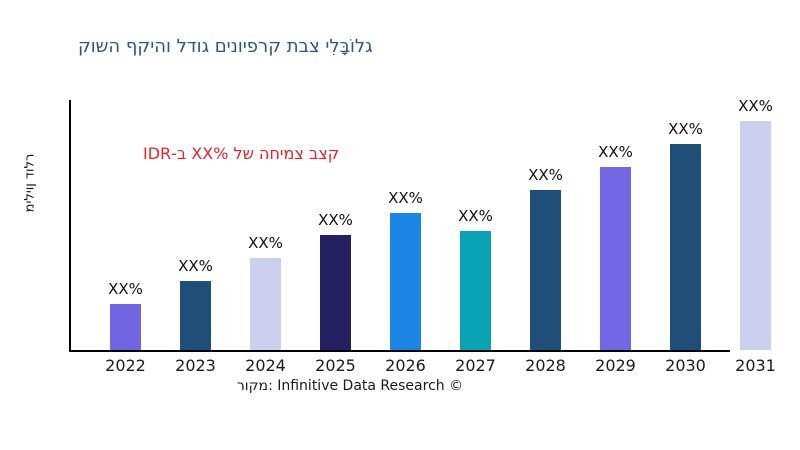 Image resolution: width=800 pixels, height=450 pixels. I want to click on bar-2023, so click(195, 315).